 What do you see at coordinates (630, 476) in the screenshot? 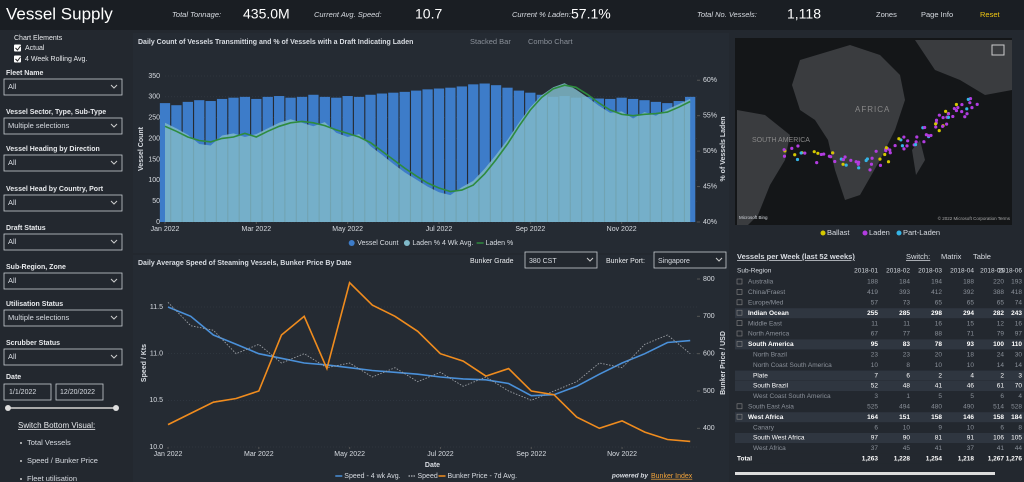
I see `credit-text: powered by` at bounding box center [630, 476].